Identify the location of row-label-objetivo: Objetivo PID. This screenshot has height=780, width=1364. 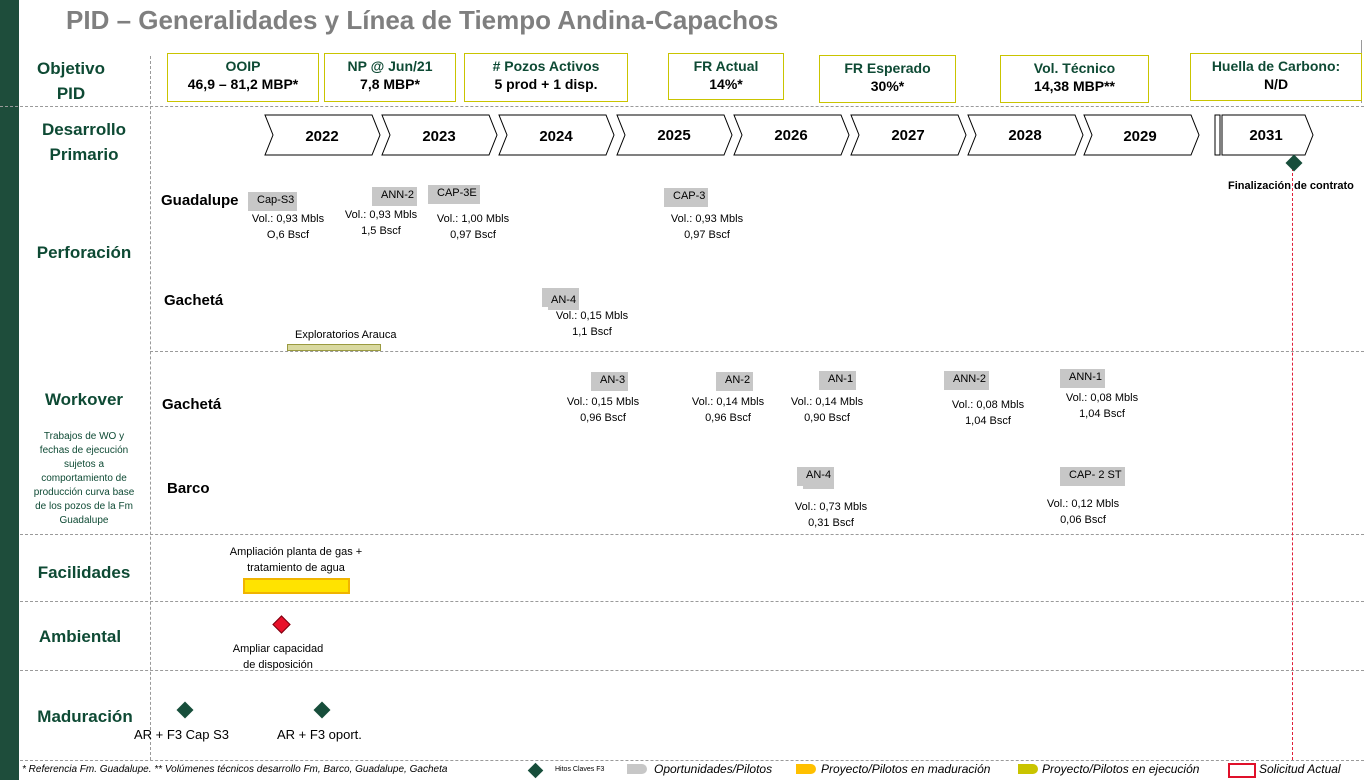
(70, 81).